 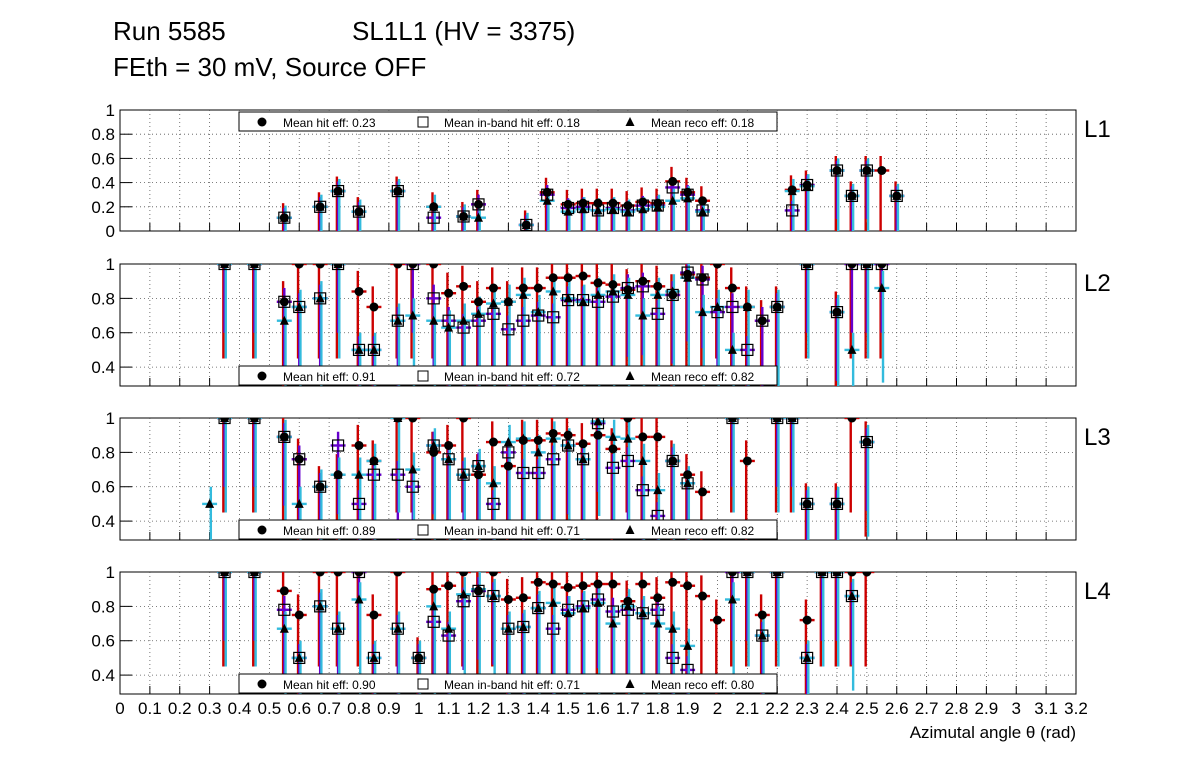 I want to click on legend-entry: Mean hit eff: 0.89, so click(x=329, y=531).